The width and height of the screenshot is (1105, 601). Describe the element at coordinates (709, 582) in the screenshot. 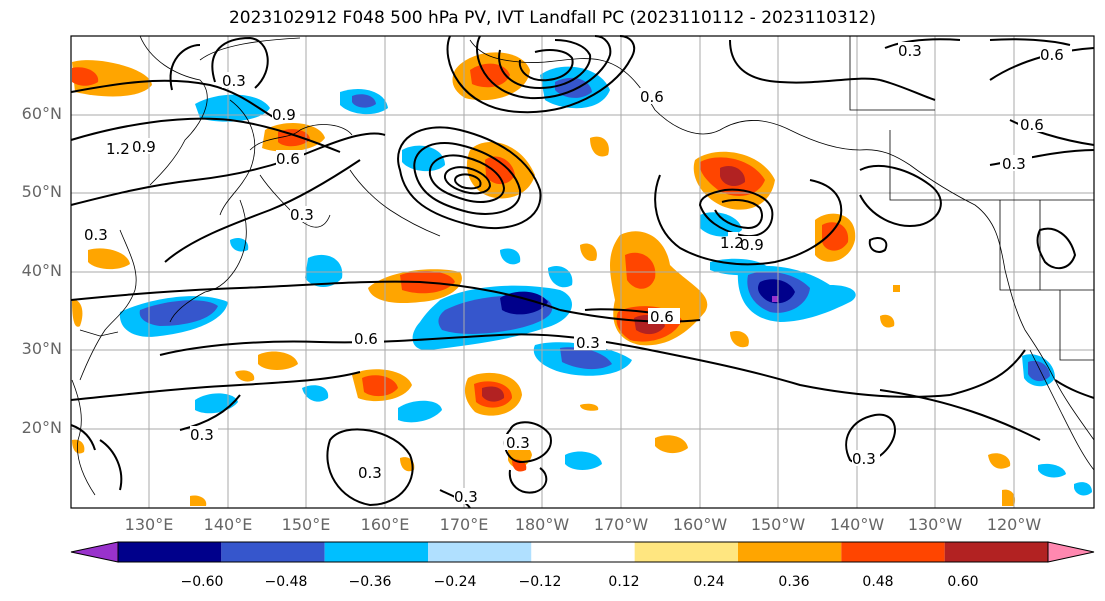

I see `colorbar-tick-label: 0.24` at that location.